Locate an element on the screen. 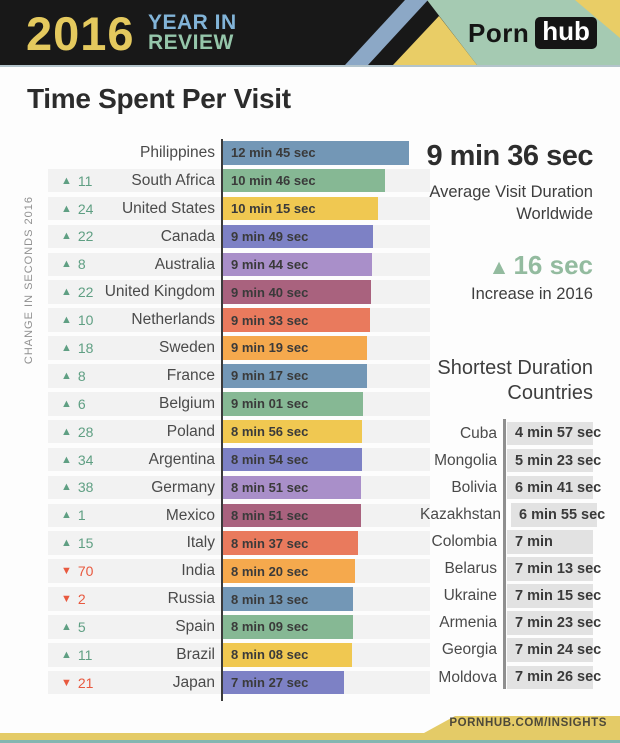  chart-row: ▲ 34 Argentina 8 min 54 sec is located at coordinates (239, 459).